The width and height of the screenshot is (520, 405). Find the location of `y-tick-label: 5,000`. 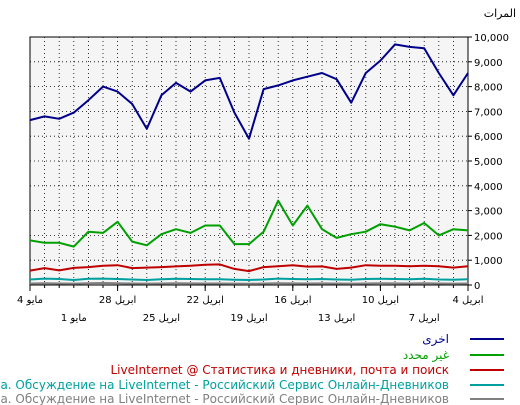

y-tick-label: 5,000 is located at coordinates (488, 162).